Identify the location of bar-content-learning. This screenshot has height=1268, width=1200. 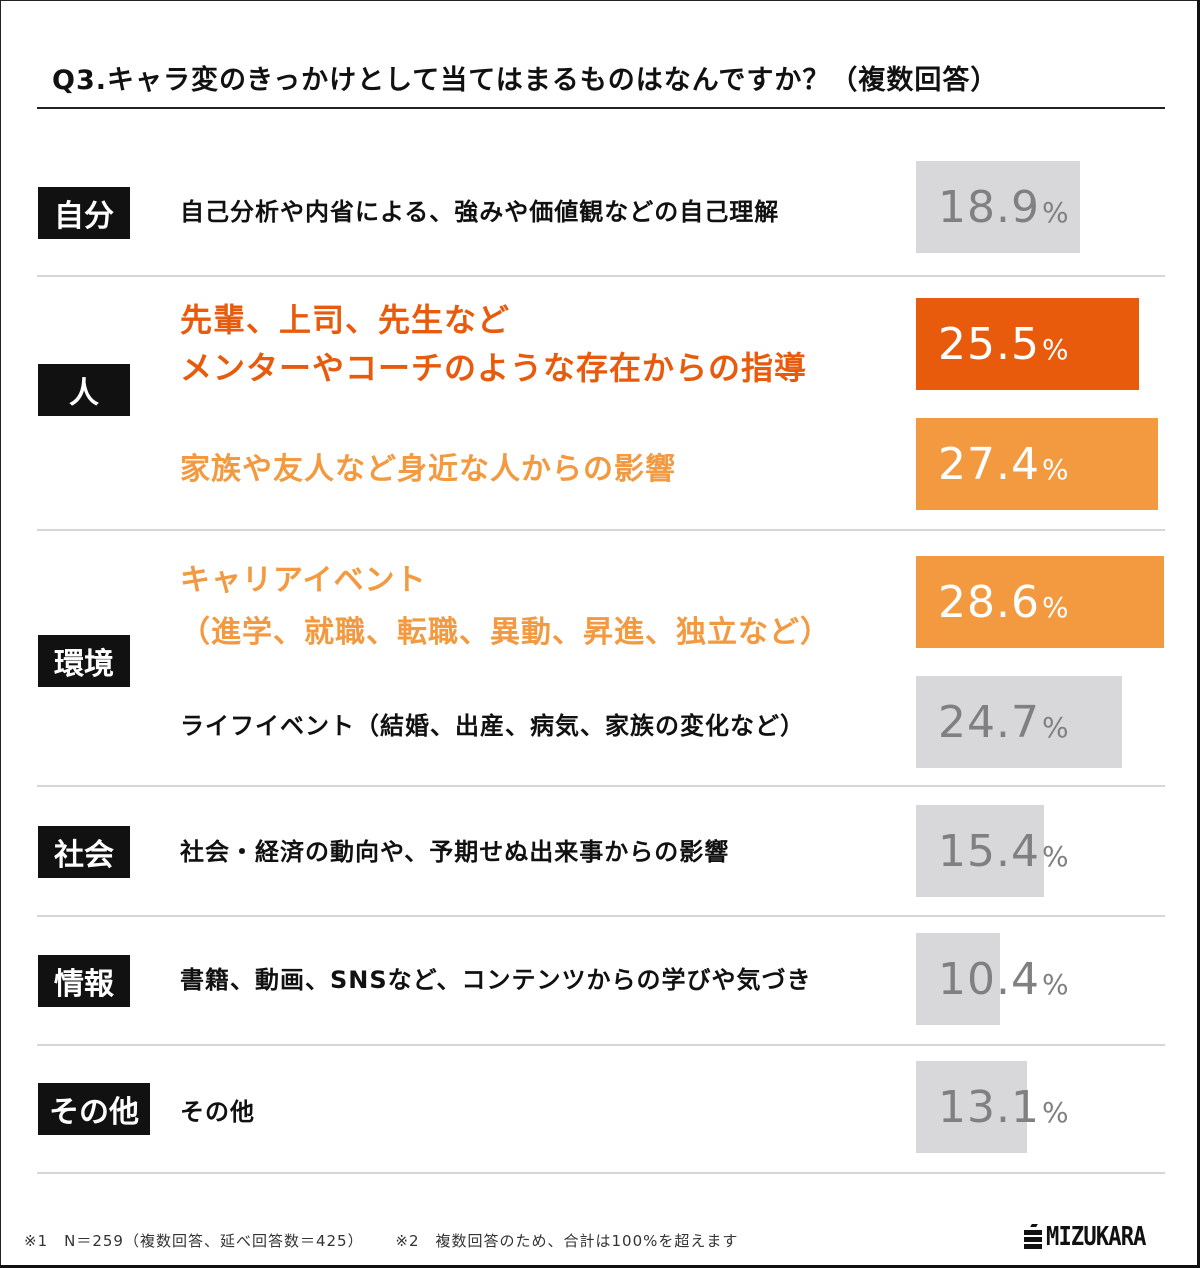
(958, 979).